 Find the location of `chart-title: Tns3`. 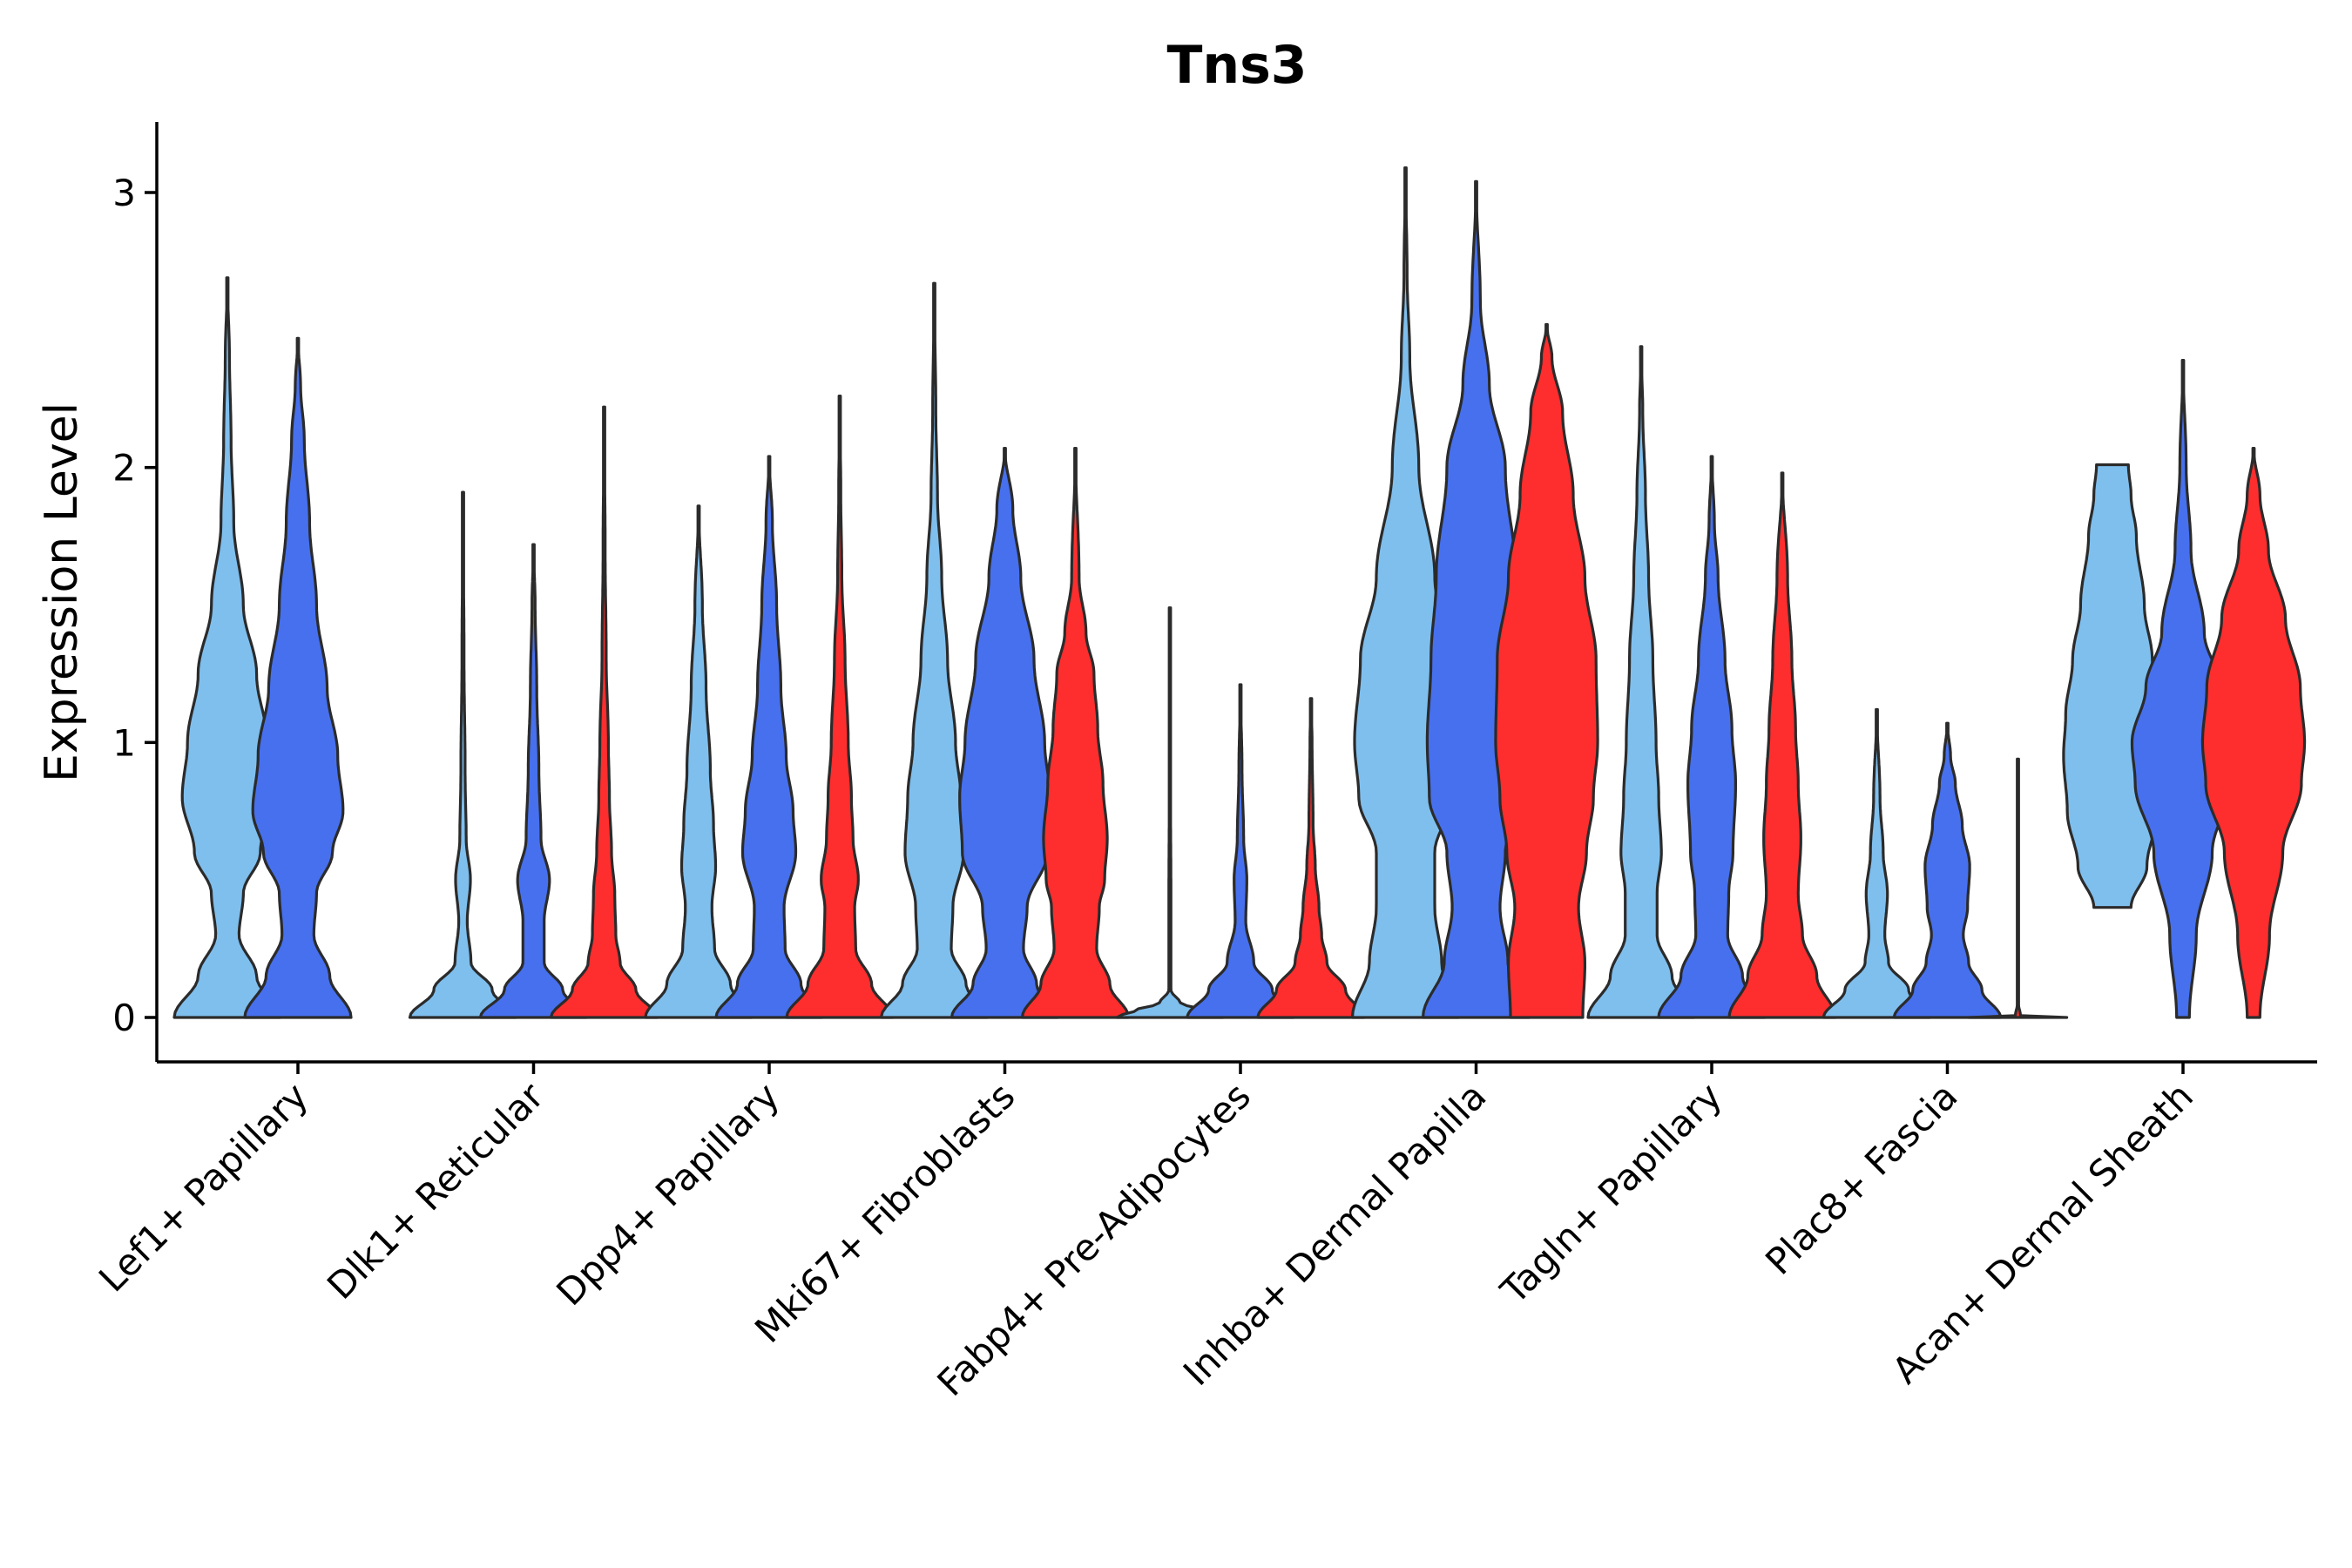

chart-title: Tns3 is located at coordinates (1236, 66).